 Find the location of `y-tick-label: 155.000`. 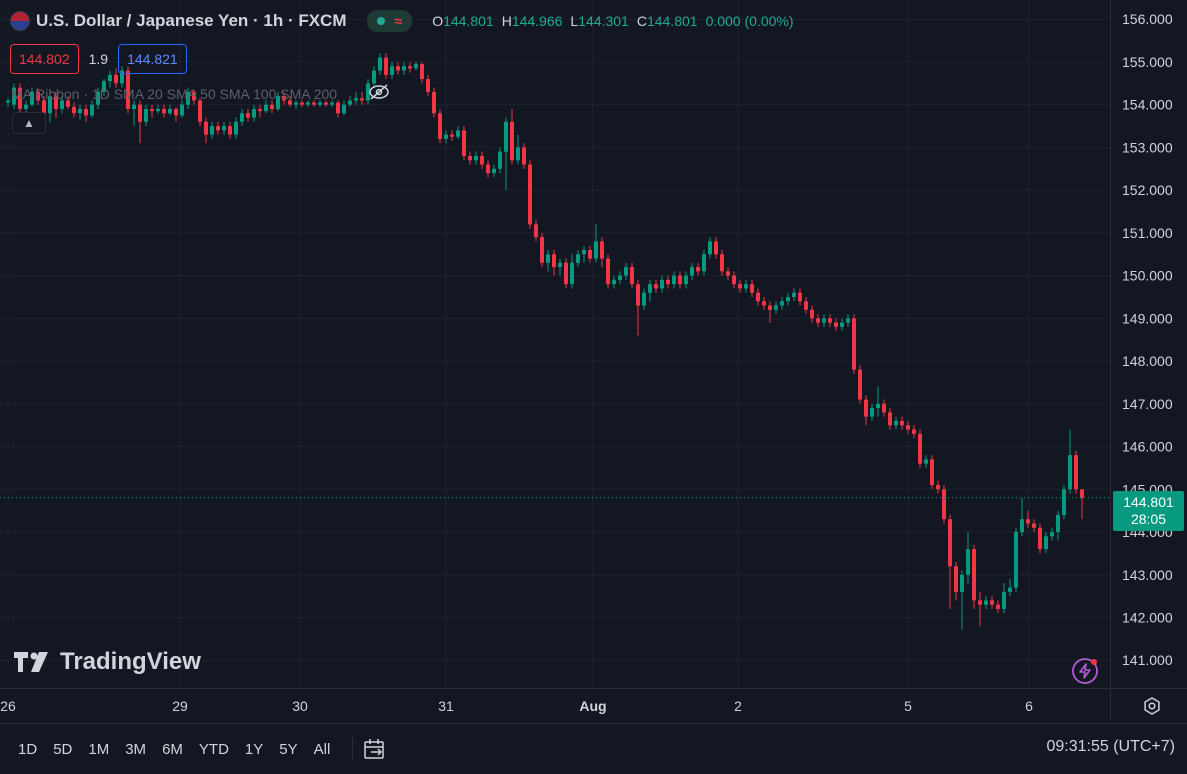

y-tick-label: 155.000 is located at coordinates (1147, 62).